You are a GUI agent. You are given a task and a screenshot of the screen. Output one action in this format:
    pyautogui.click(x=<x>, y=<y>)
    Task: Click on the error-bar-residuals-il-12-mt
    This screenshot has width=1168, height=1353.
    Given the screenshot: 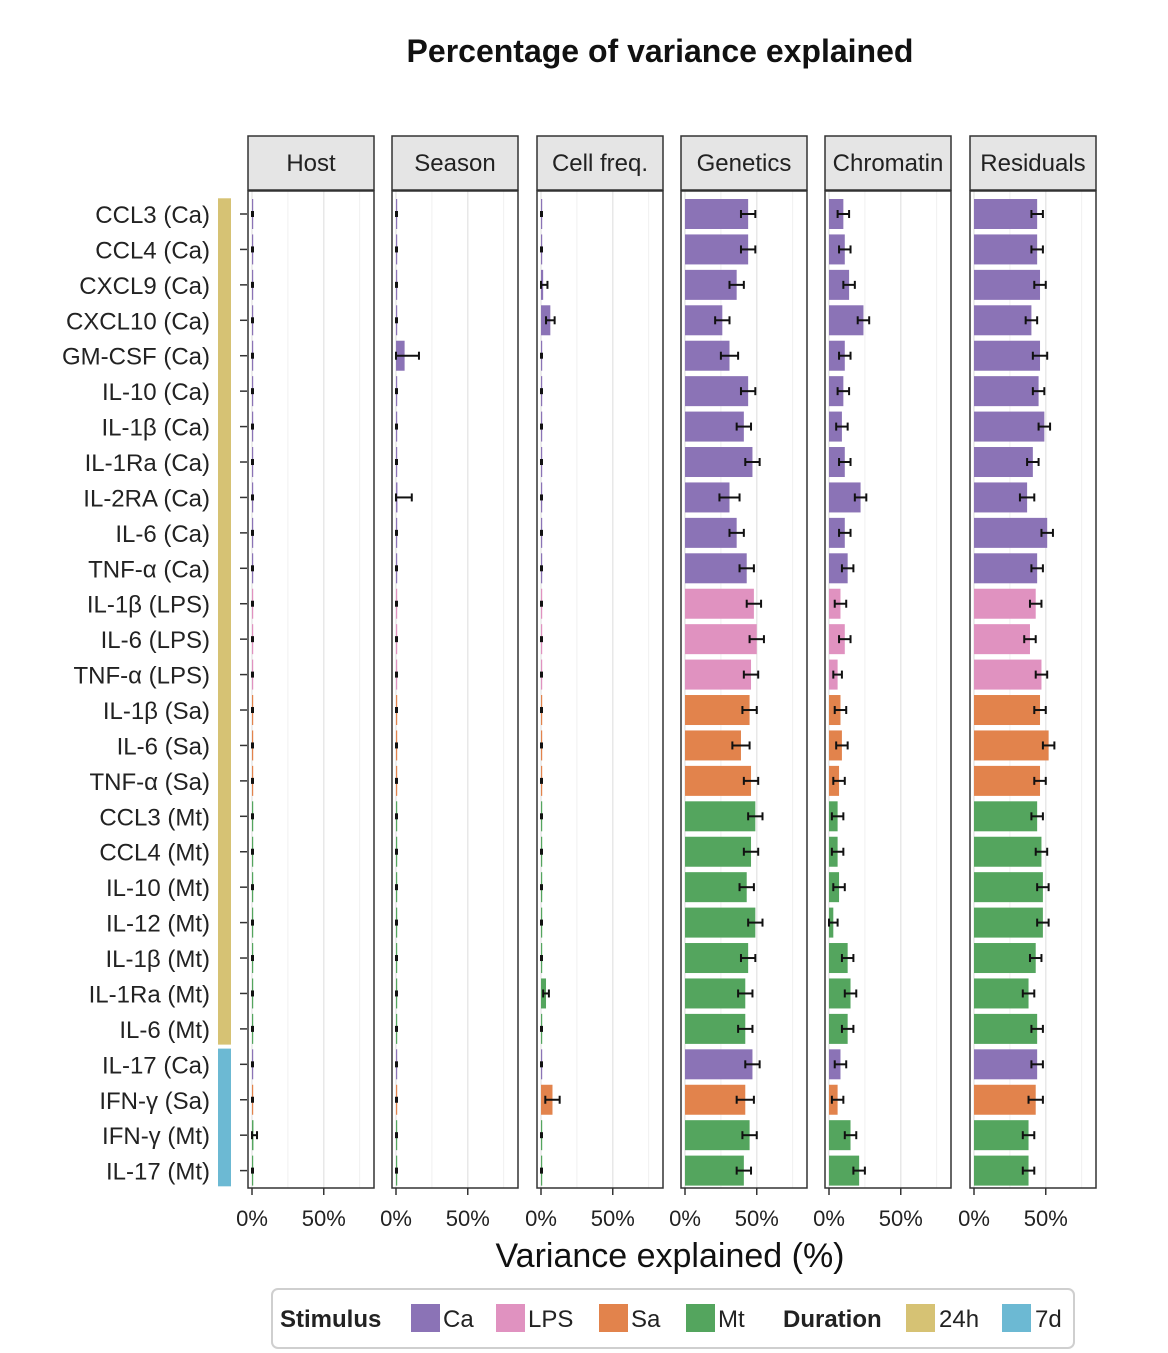 What is the action you would take?
    pyautogui.click(x=1043, y=922)
    